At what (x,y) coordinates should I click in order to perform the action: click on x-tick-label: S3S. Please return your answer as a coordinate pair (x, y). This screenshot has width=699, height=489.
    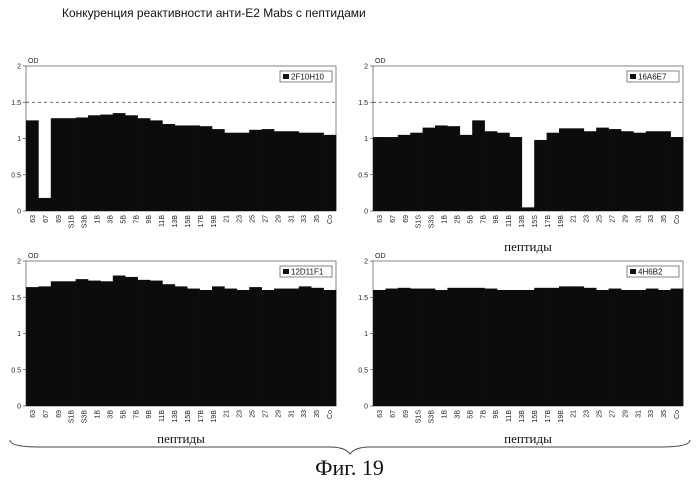
    Looking at the image, I should click on (432, 222).